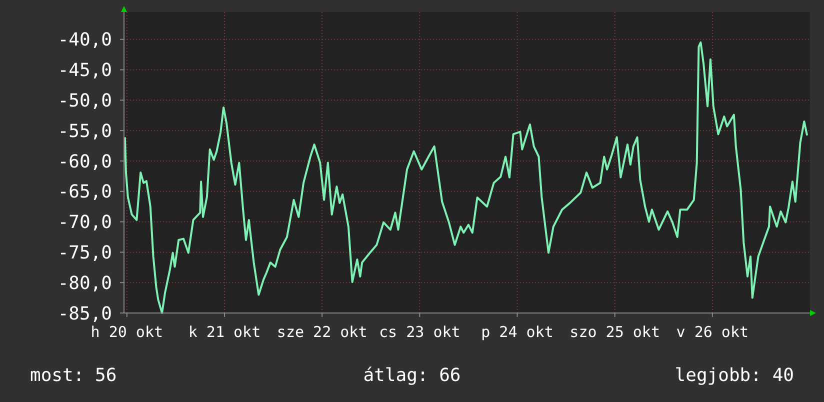 This screenshot has height=402, width=824. Describe the element at coordinates (127, 332) in the screenshot. I see `x-tick-label: h 20 okt` at that location.